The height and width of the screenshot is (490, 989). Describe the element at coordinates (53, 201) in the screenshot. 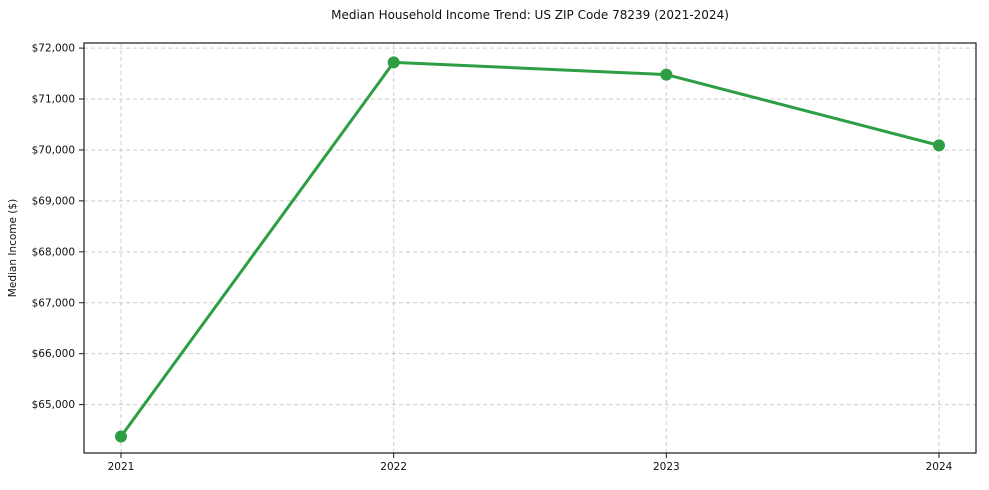

I see `y-tick-label: $69,000` at that location.